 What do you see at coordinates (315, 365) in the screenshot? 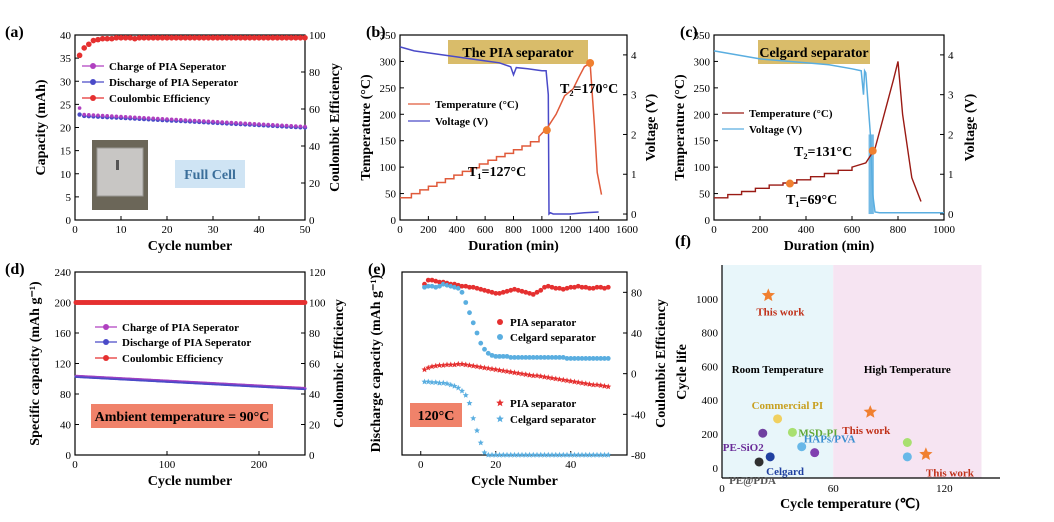
I see `y2-tick-label: 60` at bounding box center [315, 365].